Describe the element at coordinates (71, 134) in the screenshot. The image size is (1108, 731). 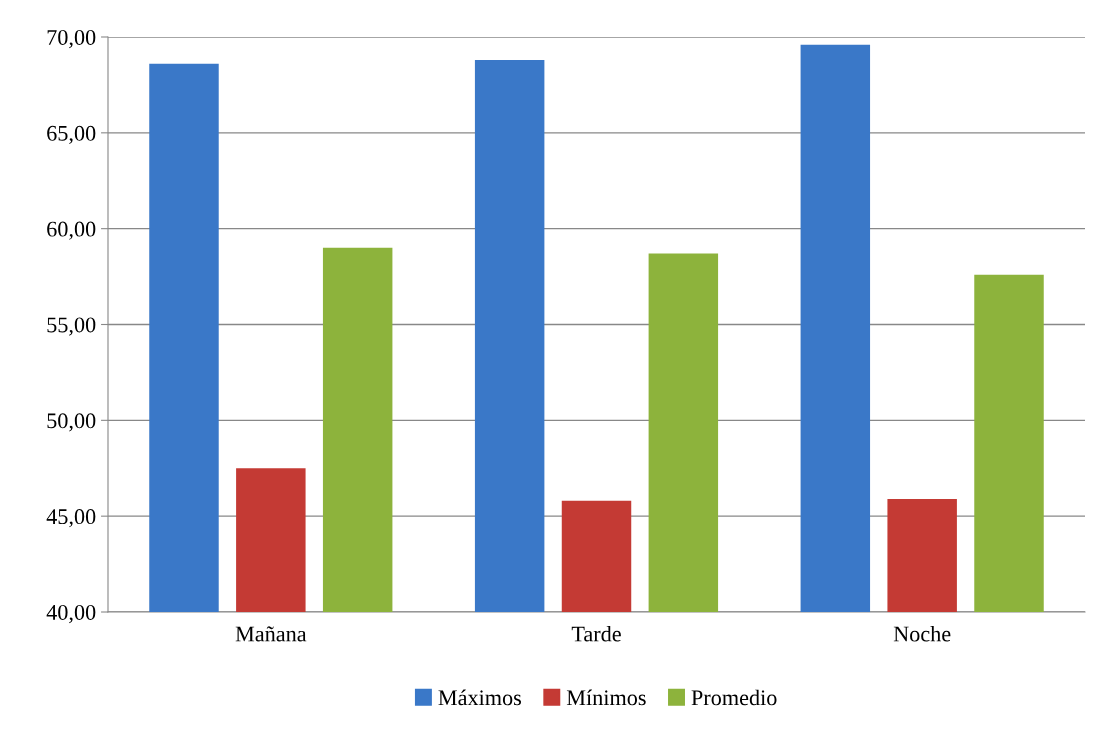
I see `y-tick-label: 65,00` at that location.